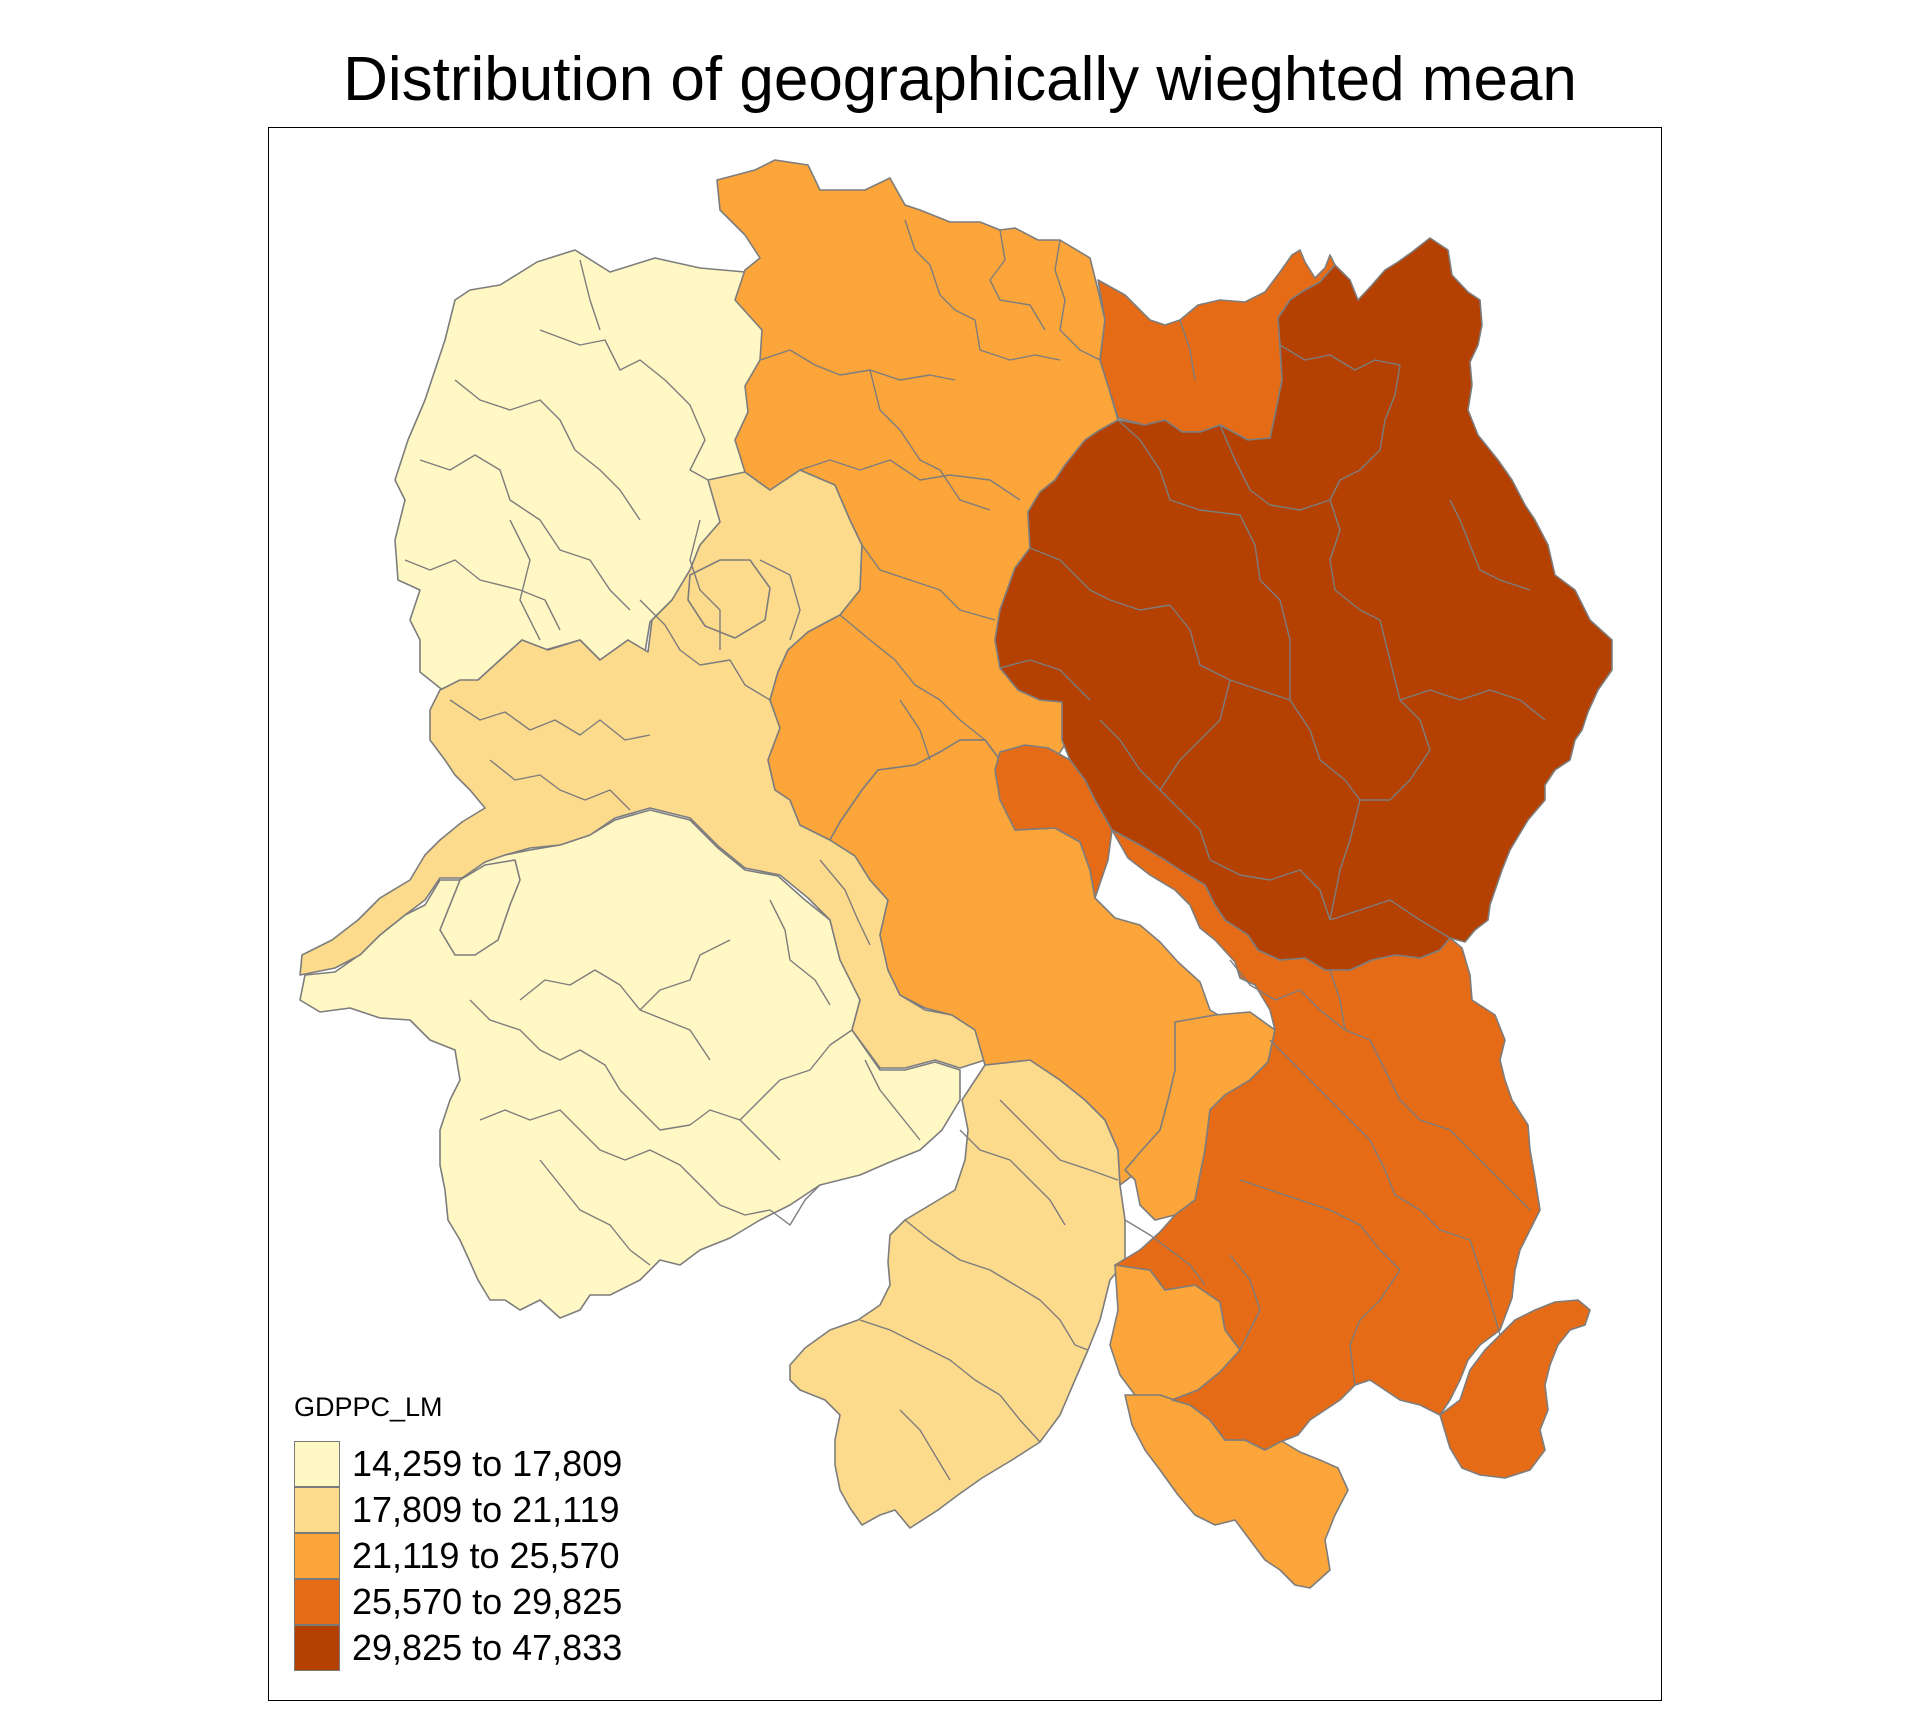 The image size is (1920, 1728). I want to click on legend-label: 14,259 to 17,809, so click(487, 1463).